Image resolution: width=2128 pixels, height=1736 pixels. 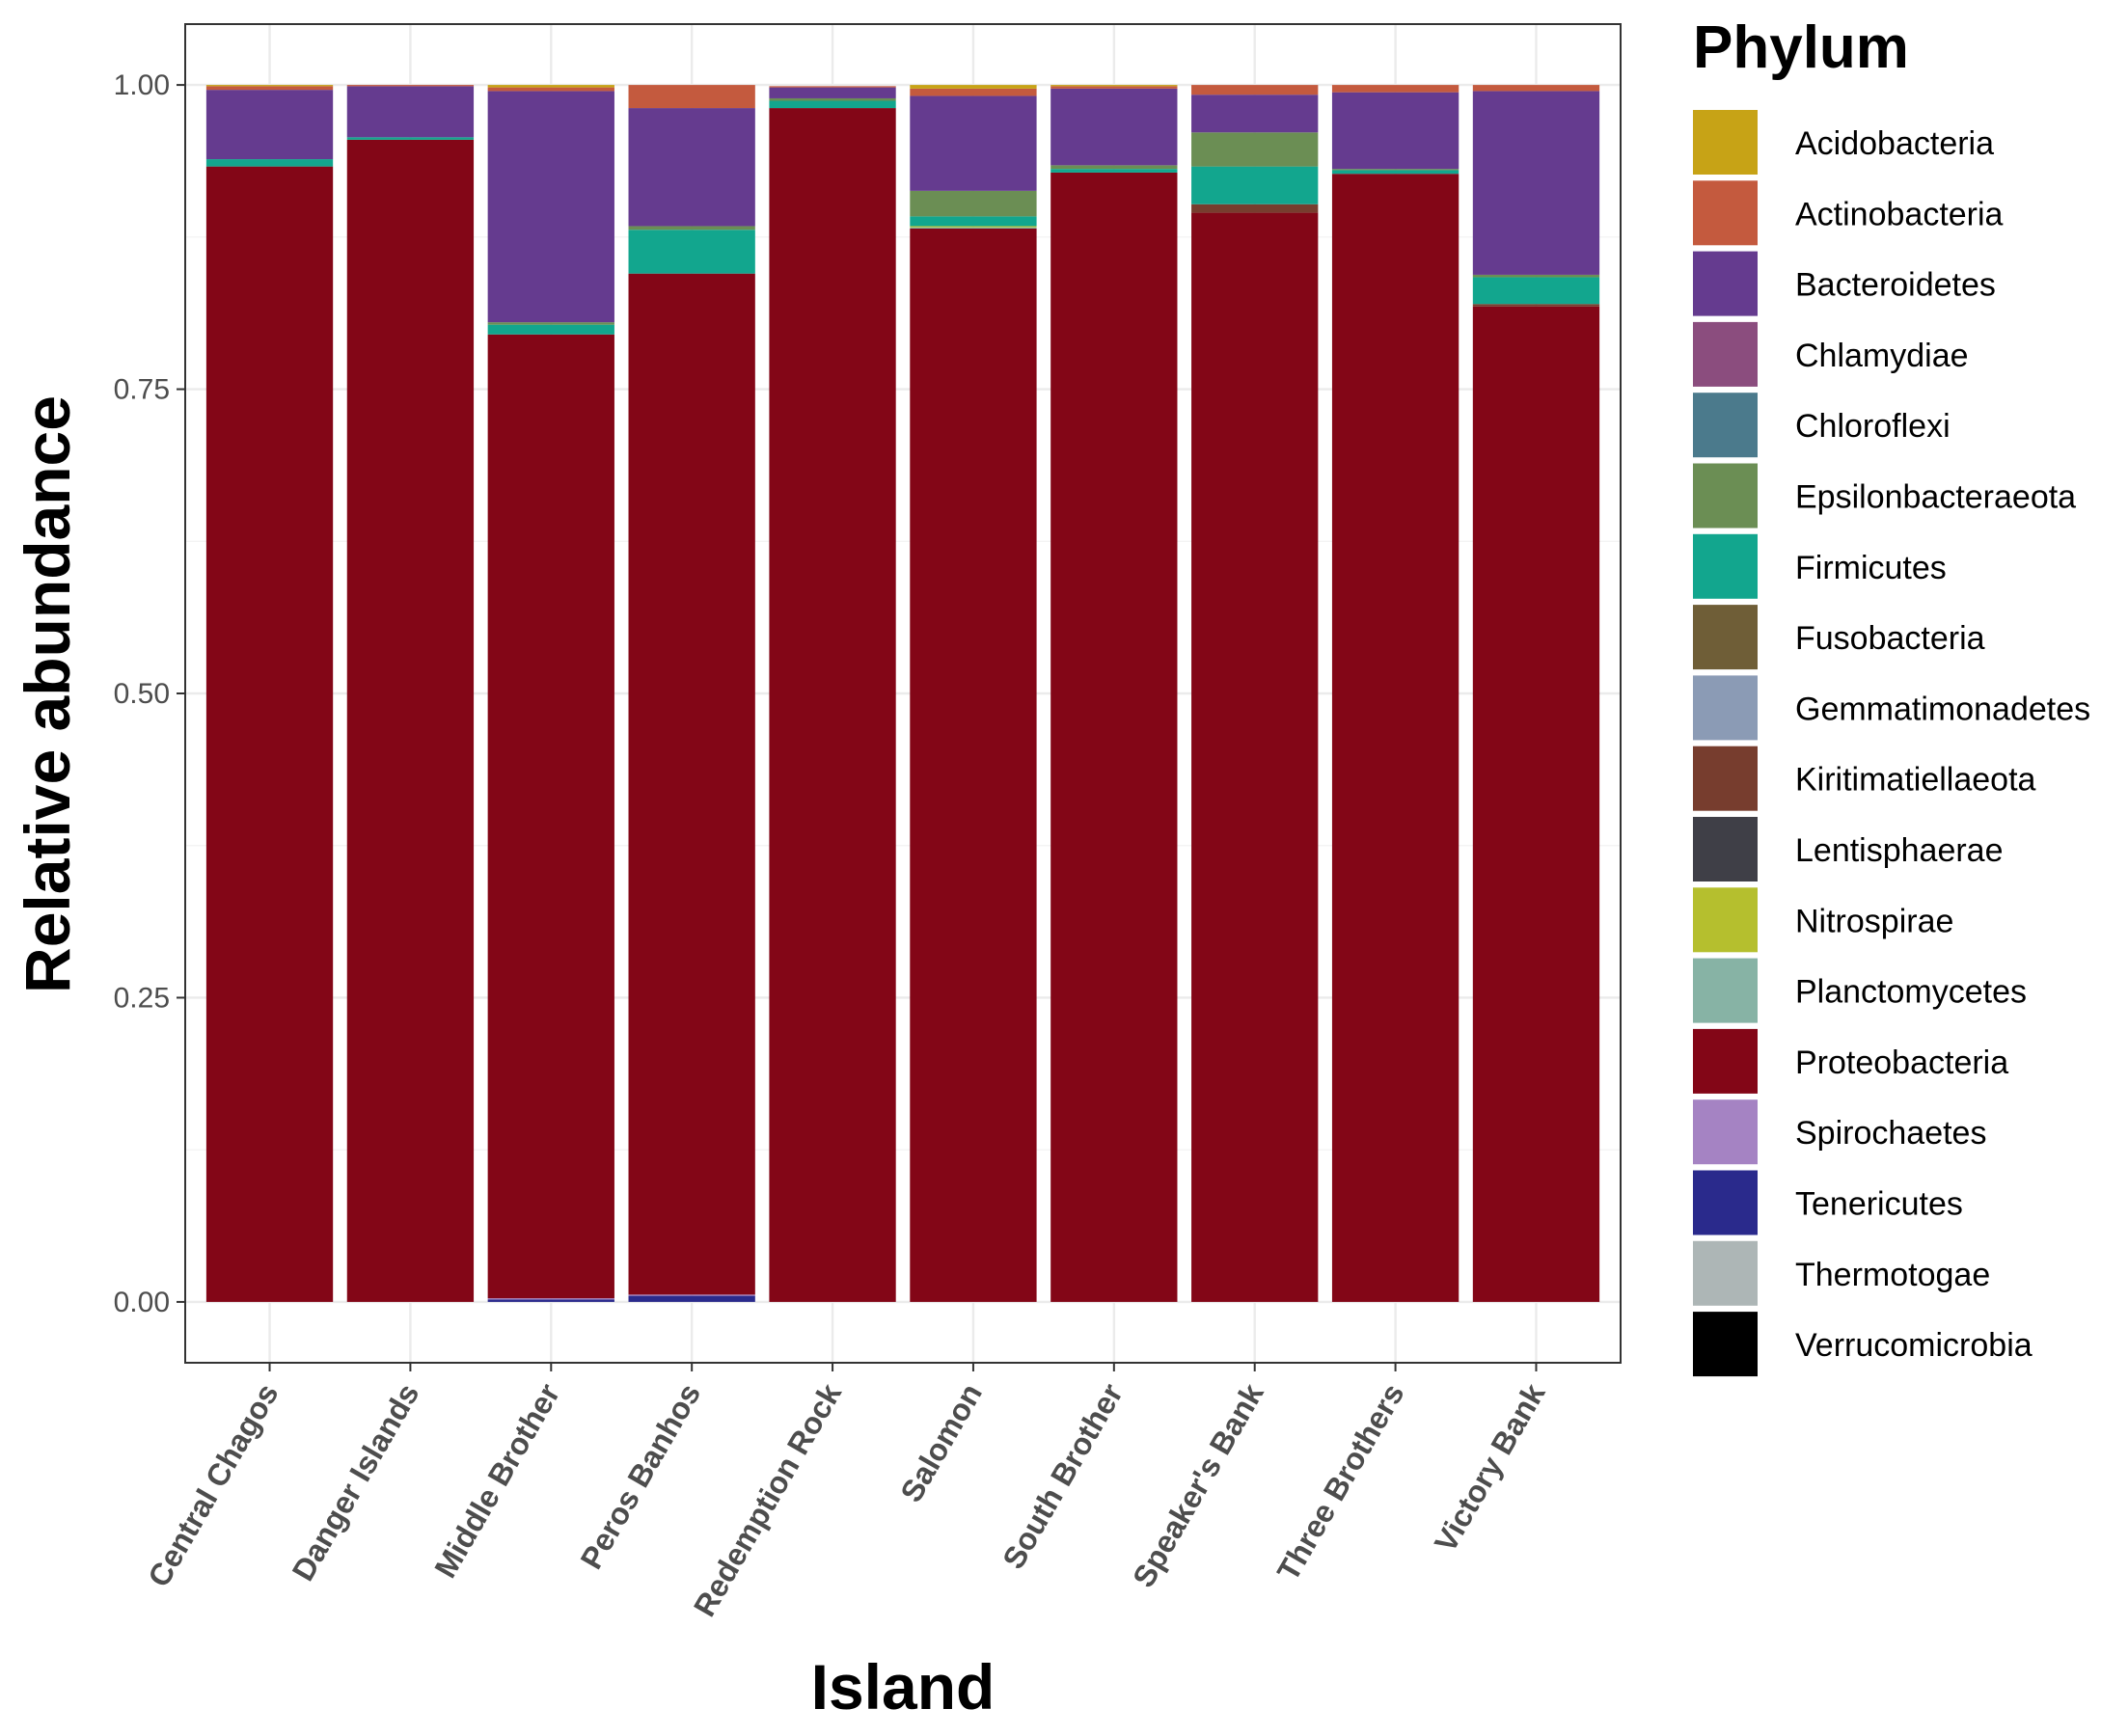 I want to click on y-tick-label: 0.00, so click(x=142, y=1302).